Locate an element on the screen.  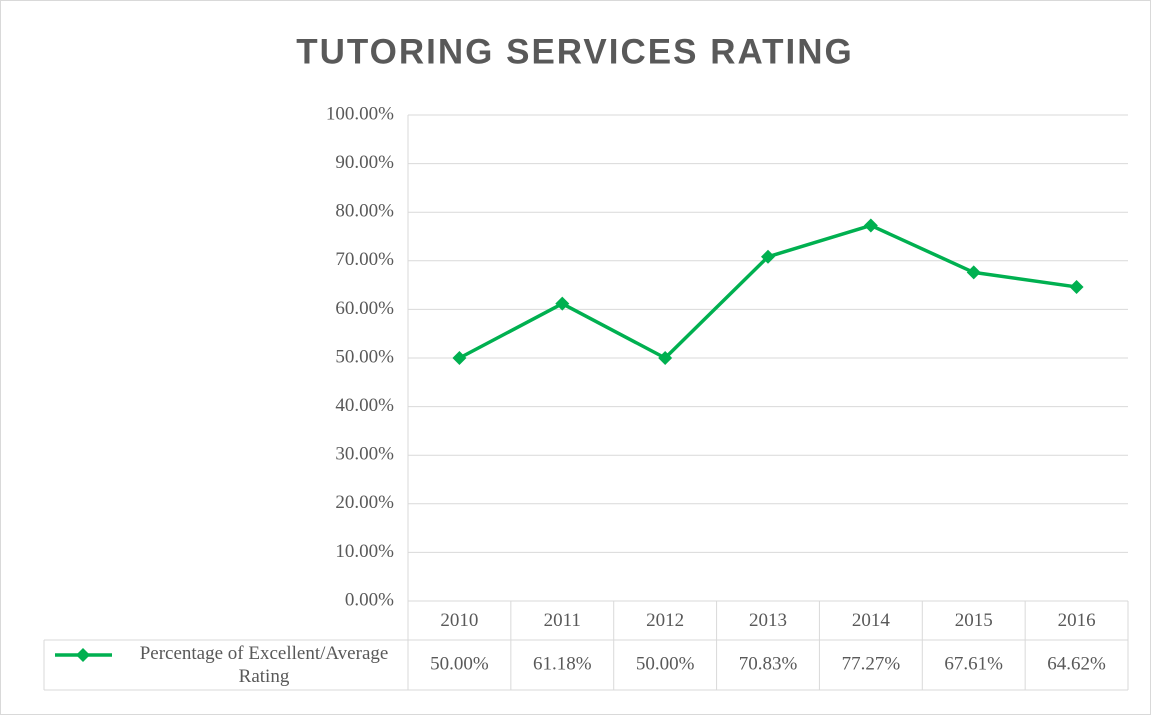
y-tick-label: 100.00% is located at coordinates (360, 113).